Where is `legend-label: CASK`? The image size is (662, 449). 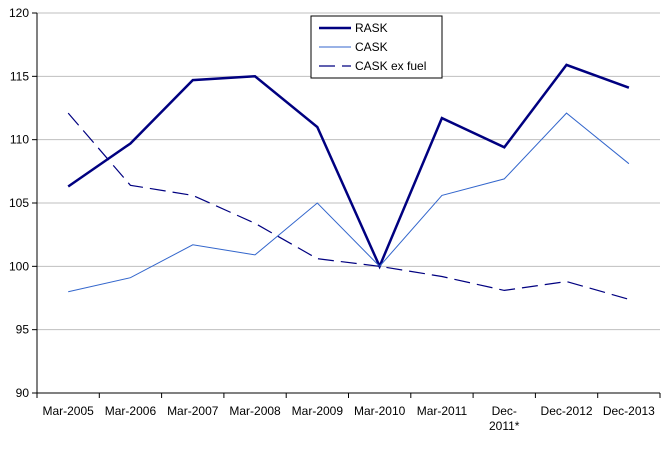 legend-label: CASK is located at coordinates (371, 47).